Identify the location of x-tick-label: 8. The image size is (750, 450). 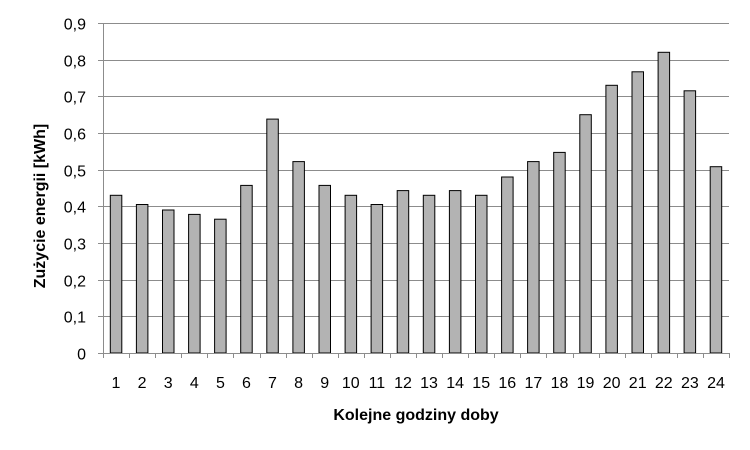
(298, 383).